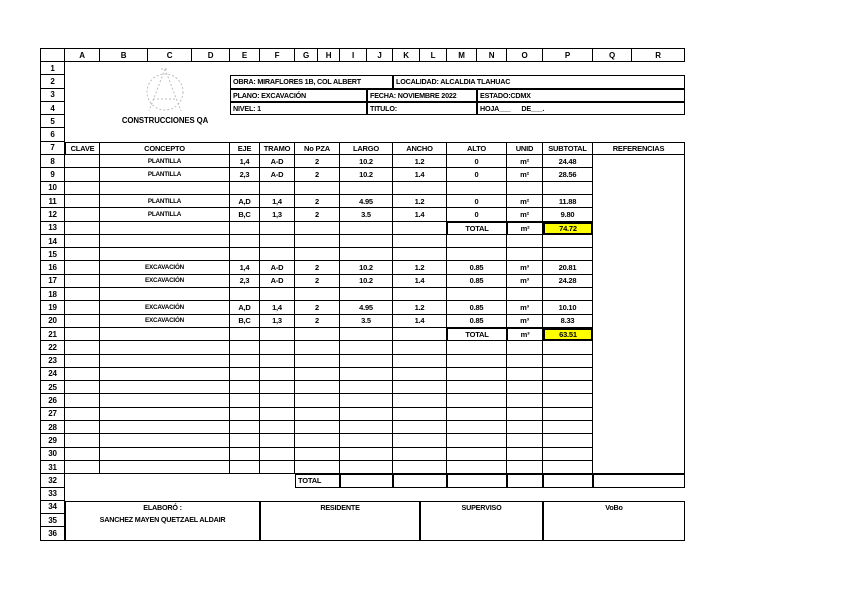 The height and width of the screenshot is (599, 848). Describe the element at coordinates (52, 215) in the screenshot. I see `row-number-12: 12` at that location.